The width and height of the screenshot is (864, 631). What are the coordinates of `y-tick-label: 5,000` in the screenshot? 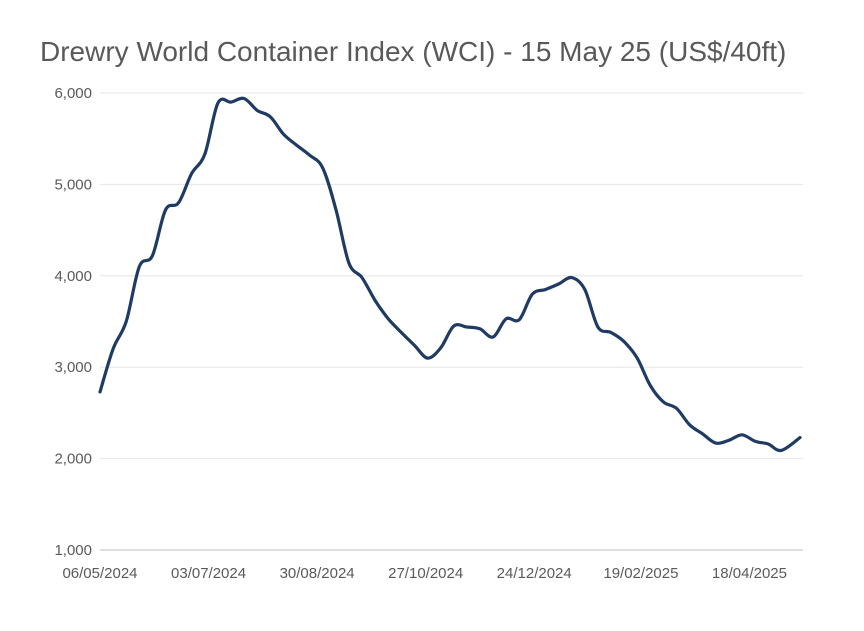 It's located at (73, 184).